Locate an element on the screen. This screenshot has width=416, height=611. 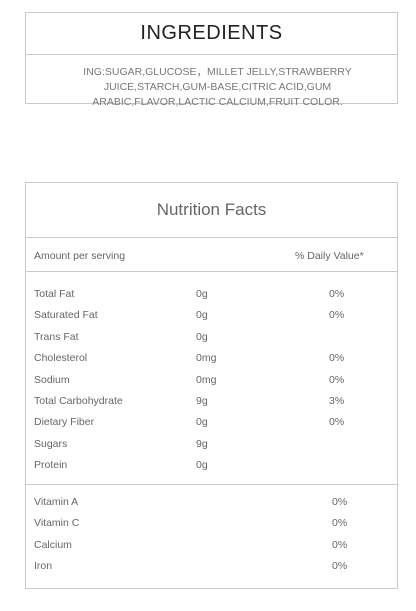
vitamin-name: Calcium is located at coordinates (53, 544).